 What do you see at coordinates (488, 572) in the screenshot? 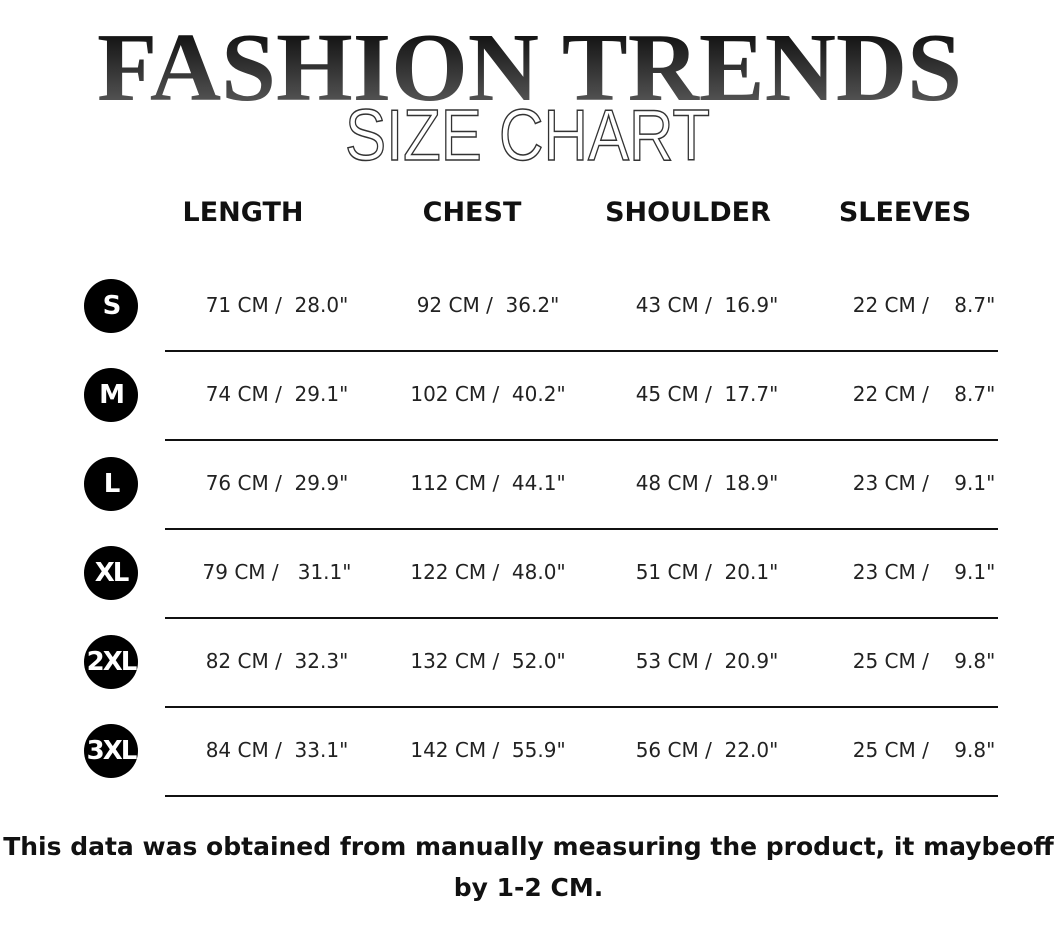
I see `table-cell: 122 CM / 48.0"` at bounding box center [488, 572].